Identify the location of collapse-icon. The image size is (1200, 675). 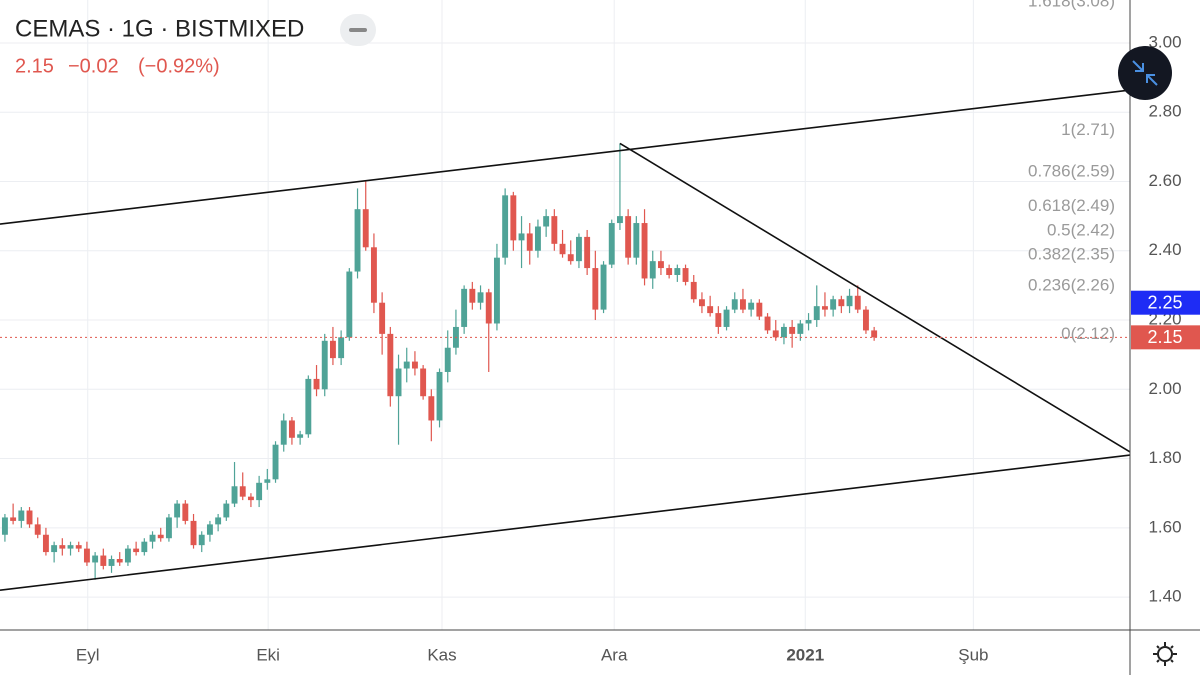
(1145, 73).